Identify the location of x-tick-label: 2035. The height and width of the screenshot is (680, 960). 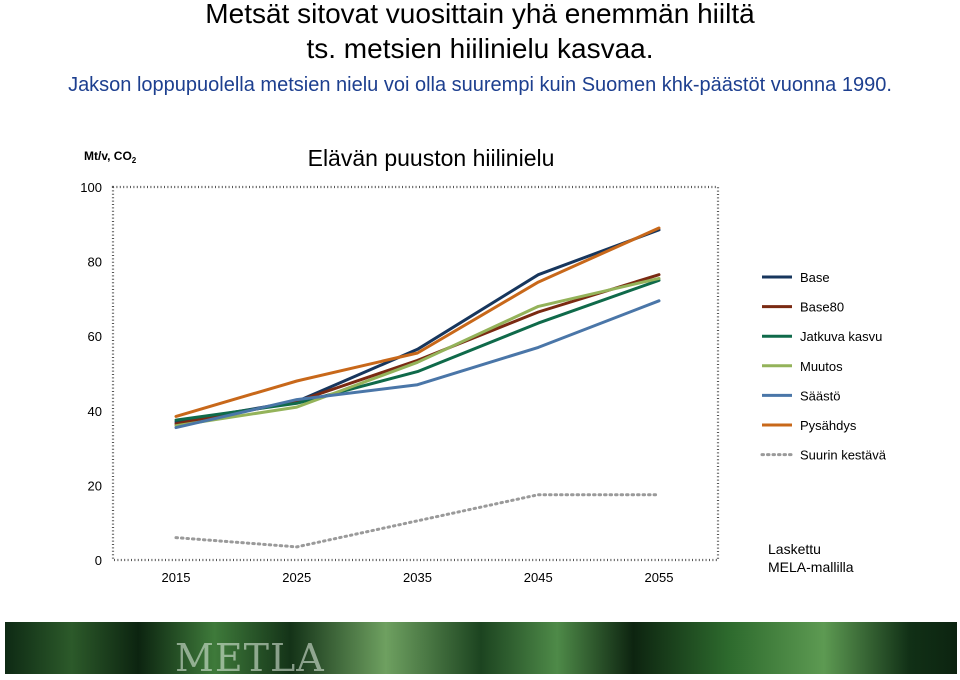
(417, 577).